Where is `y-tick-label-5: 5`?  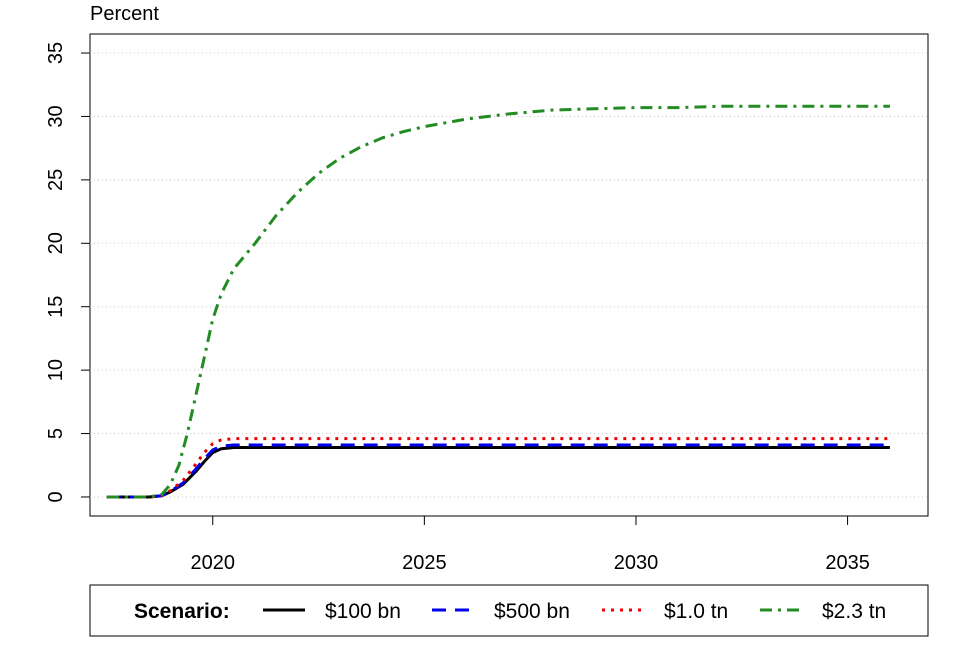 y-tick-label-5: 5 is located at coordinates (56, 433).